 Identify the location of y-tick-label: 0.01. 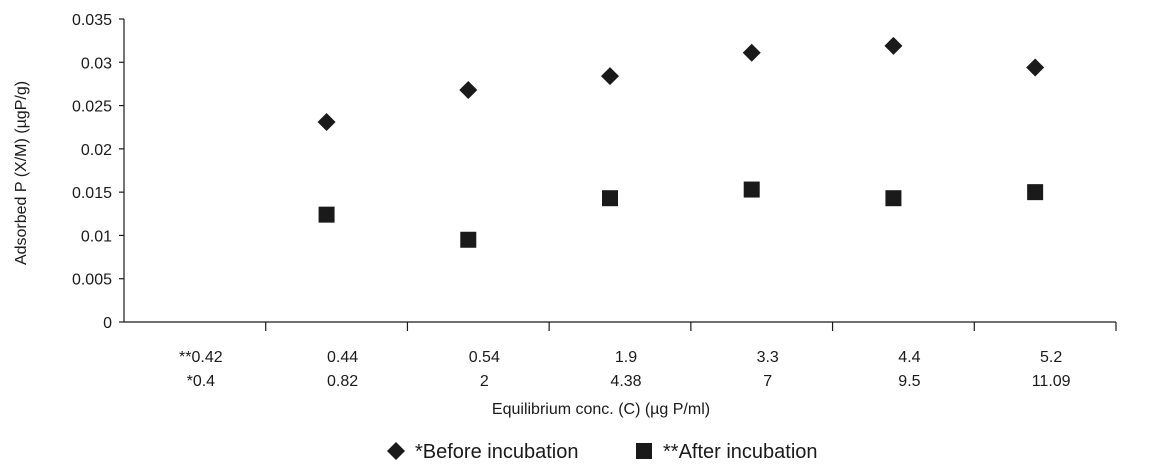
(96, 236).